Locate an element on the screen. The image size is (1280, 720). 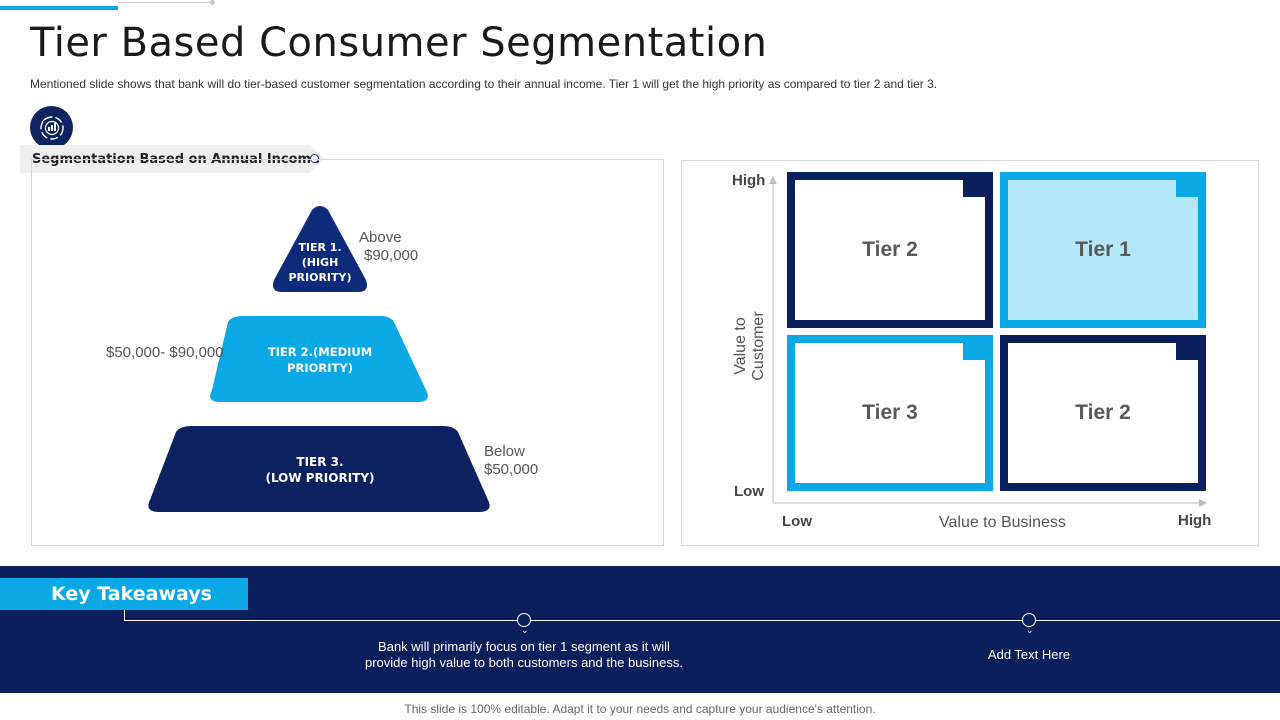
matrix-tile-top-right: Tier 1 is located at coordinates (1103, 250).